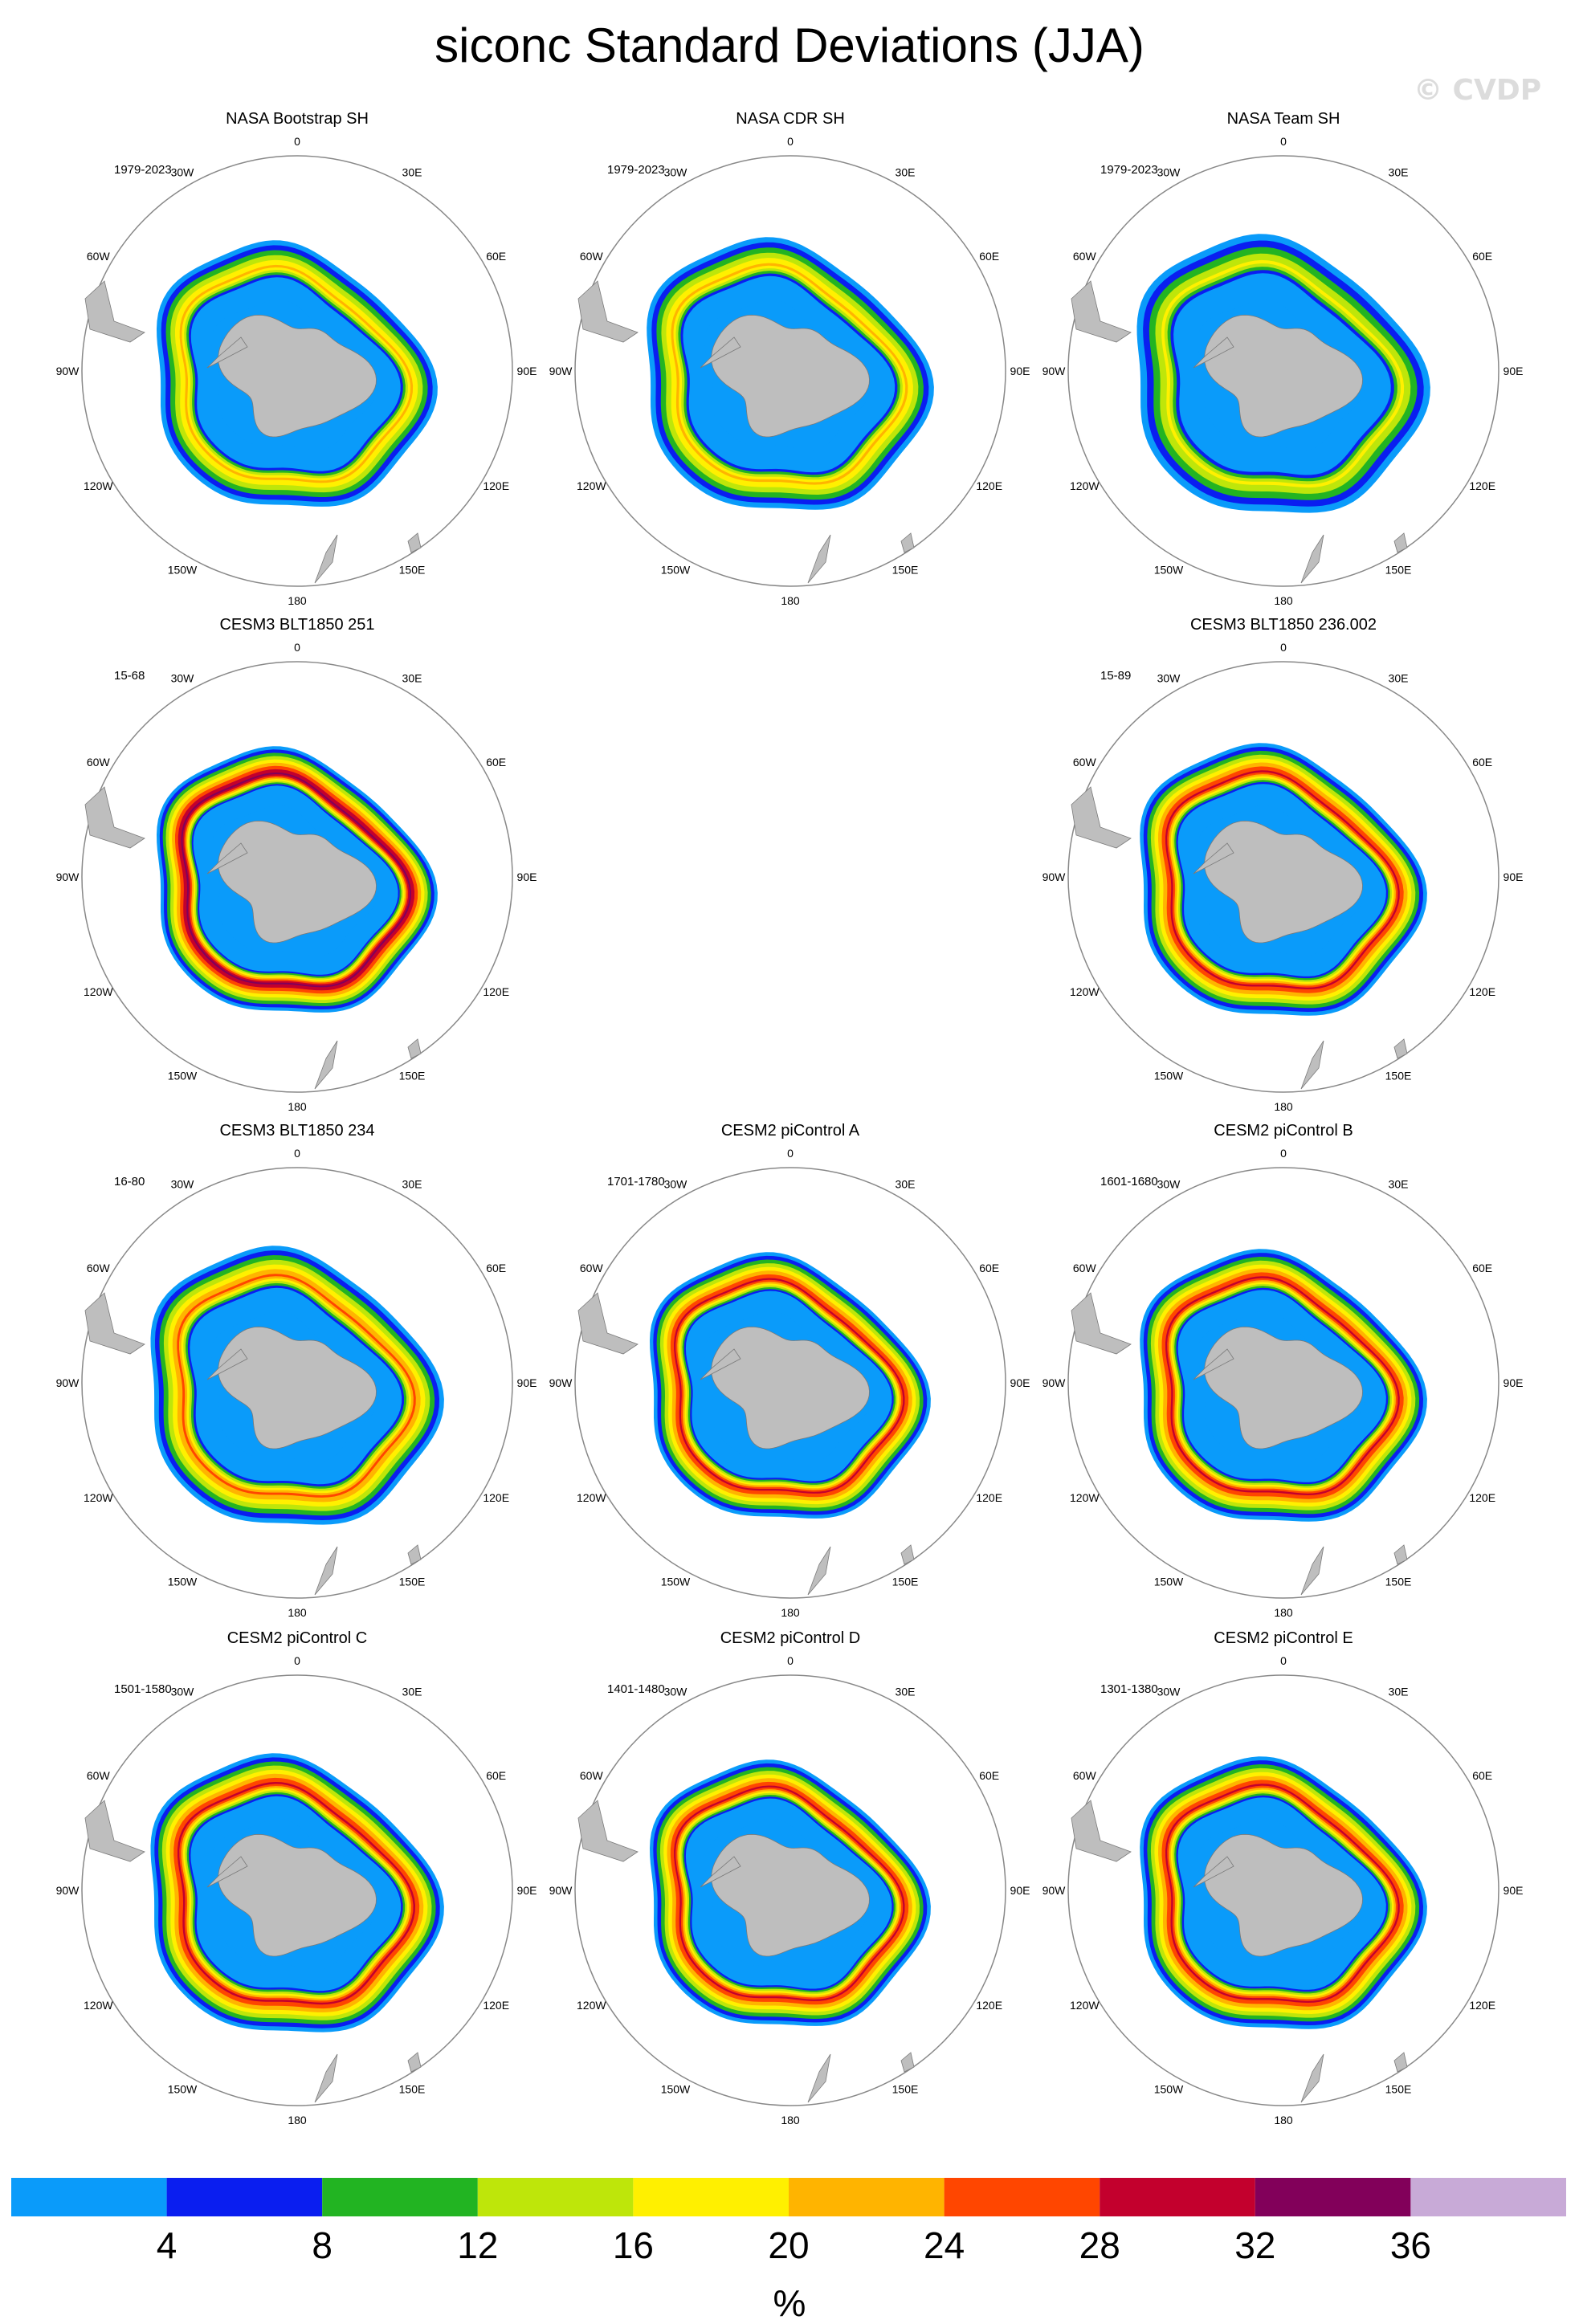 Image resolution: width=1579 pixels, height=2324 pixels. Describe the element at coordinates (1283, 1638) in the screenshot. I see `panel-title: CESM2 piControl E` at that location.